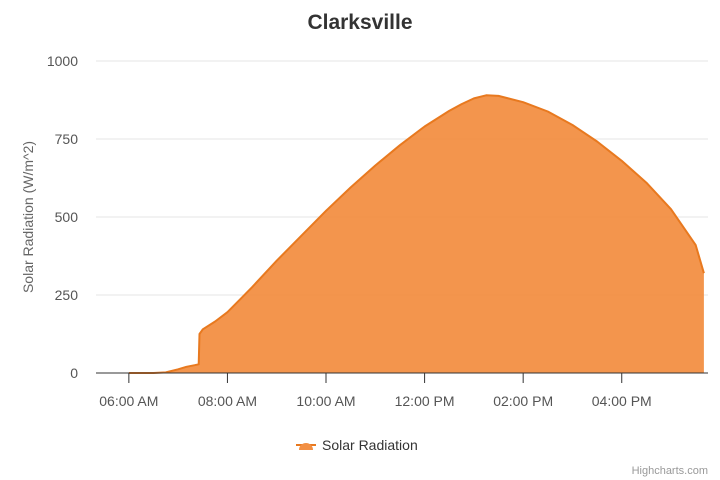 The image size is (720, 480). Describe the element at coordinates (370, 445) in the screenshot. I see `legend-label: Solar Radiation` at that location.